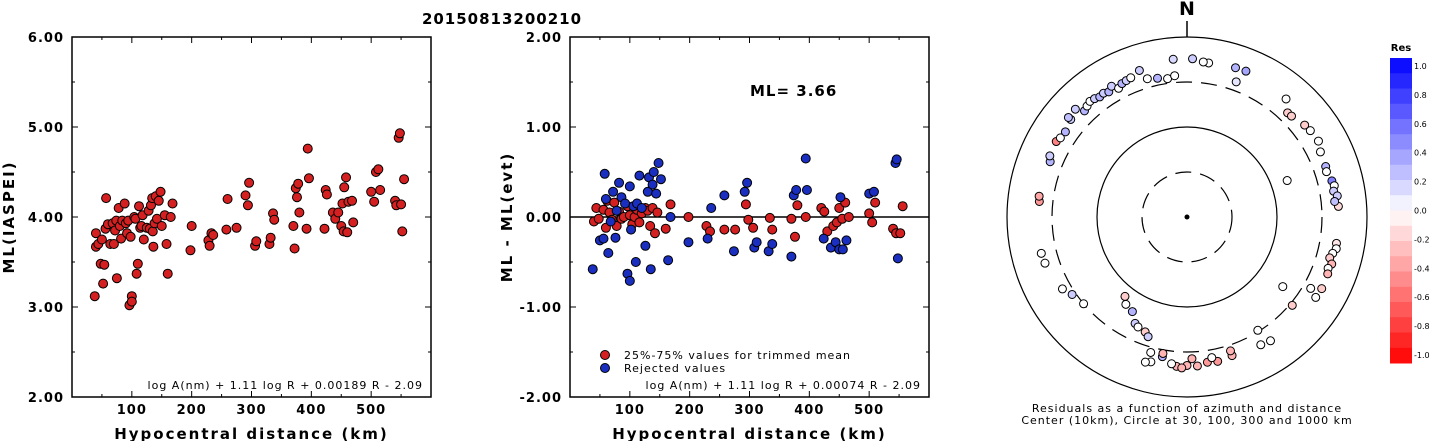 This screenshot has width=1437, height=441. I want to click on colorbar-cells, so click(1401, 211).